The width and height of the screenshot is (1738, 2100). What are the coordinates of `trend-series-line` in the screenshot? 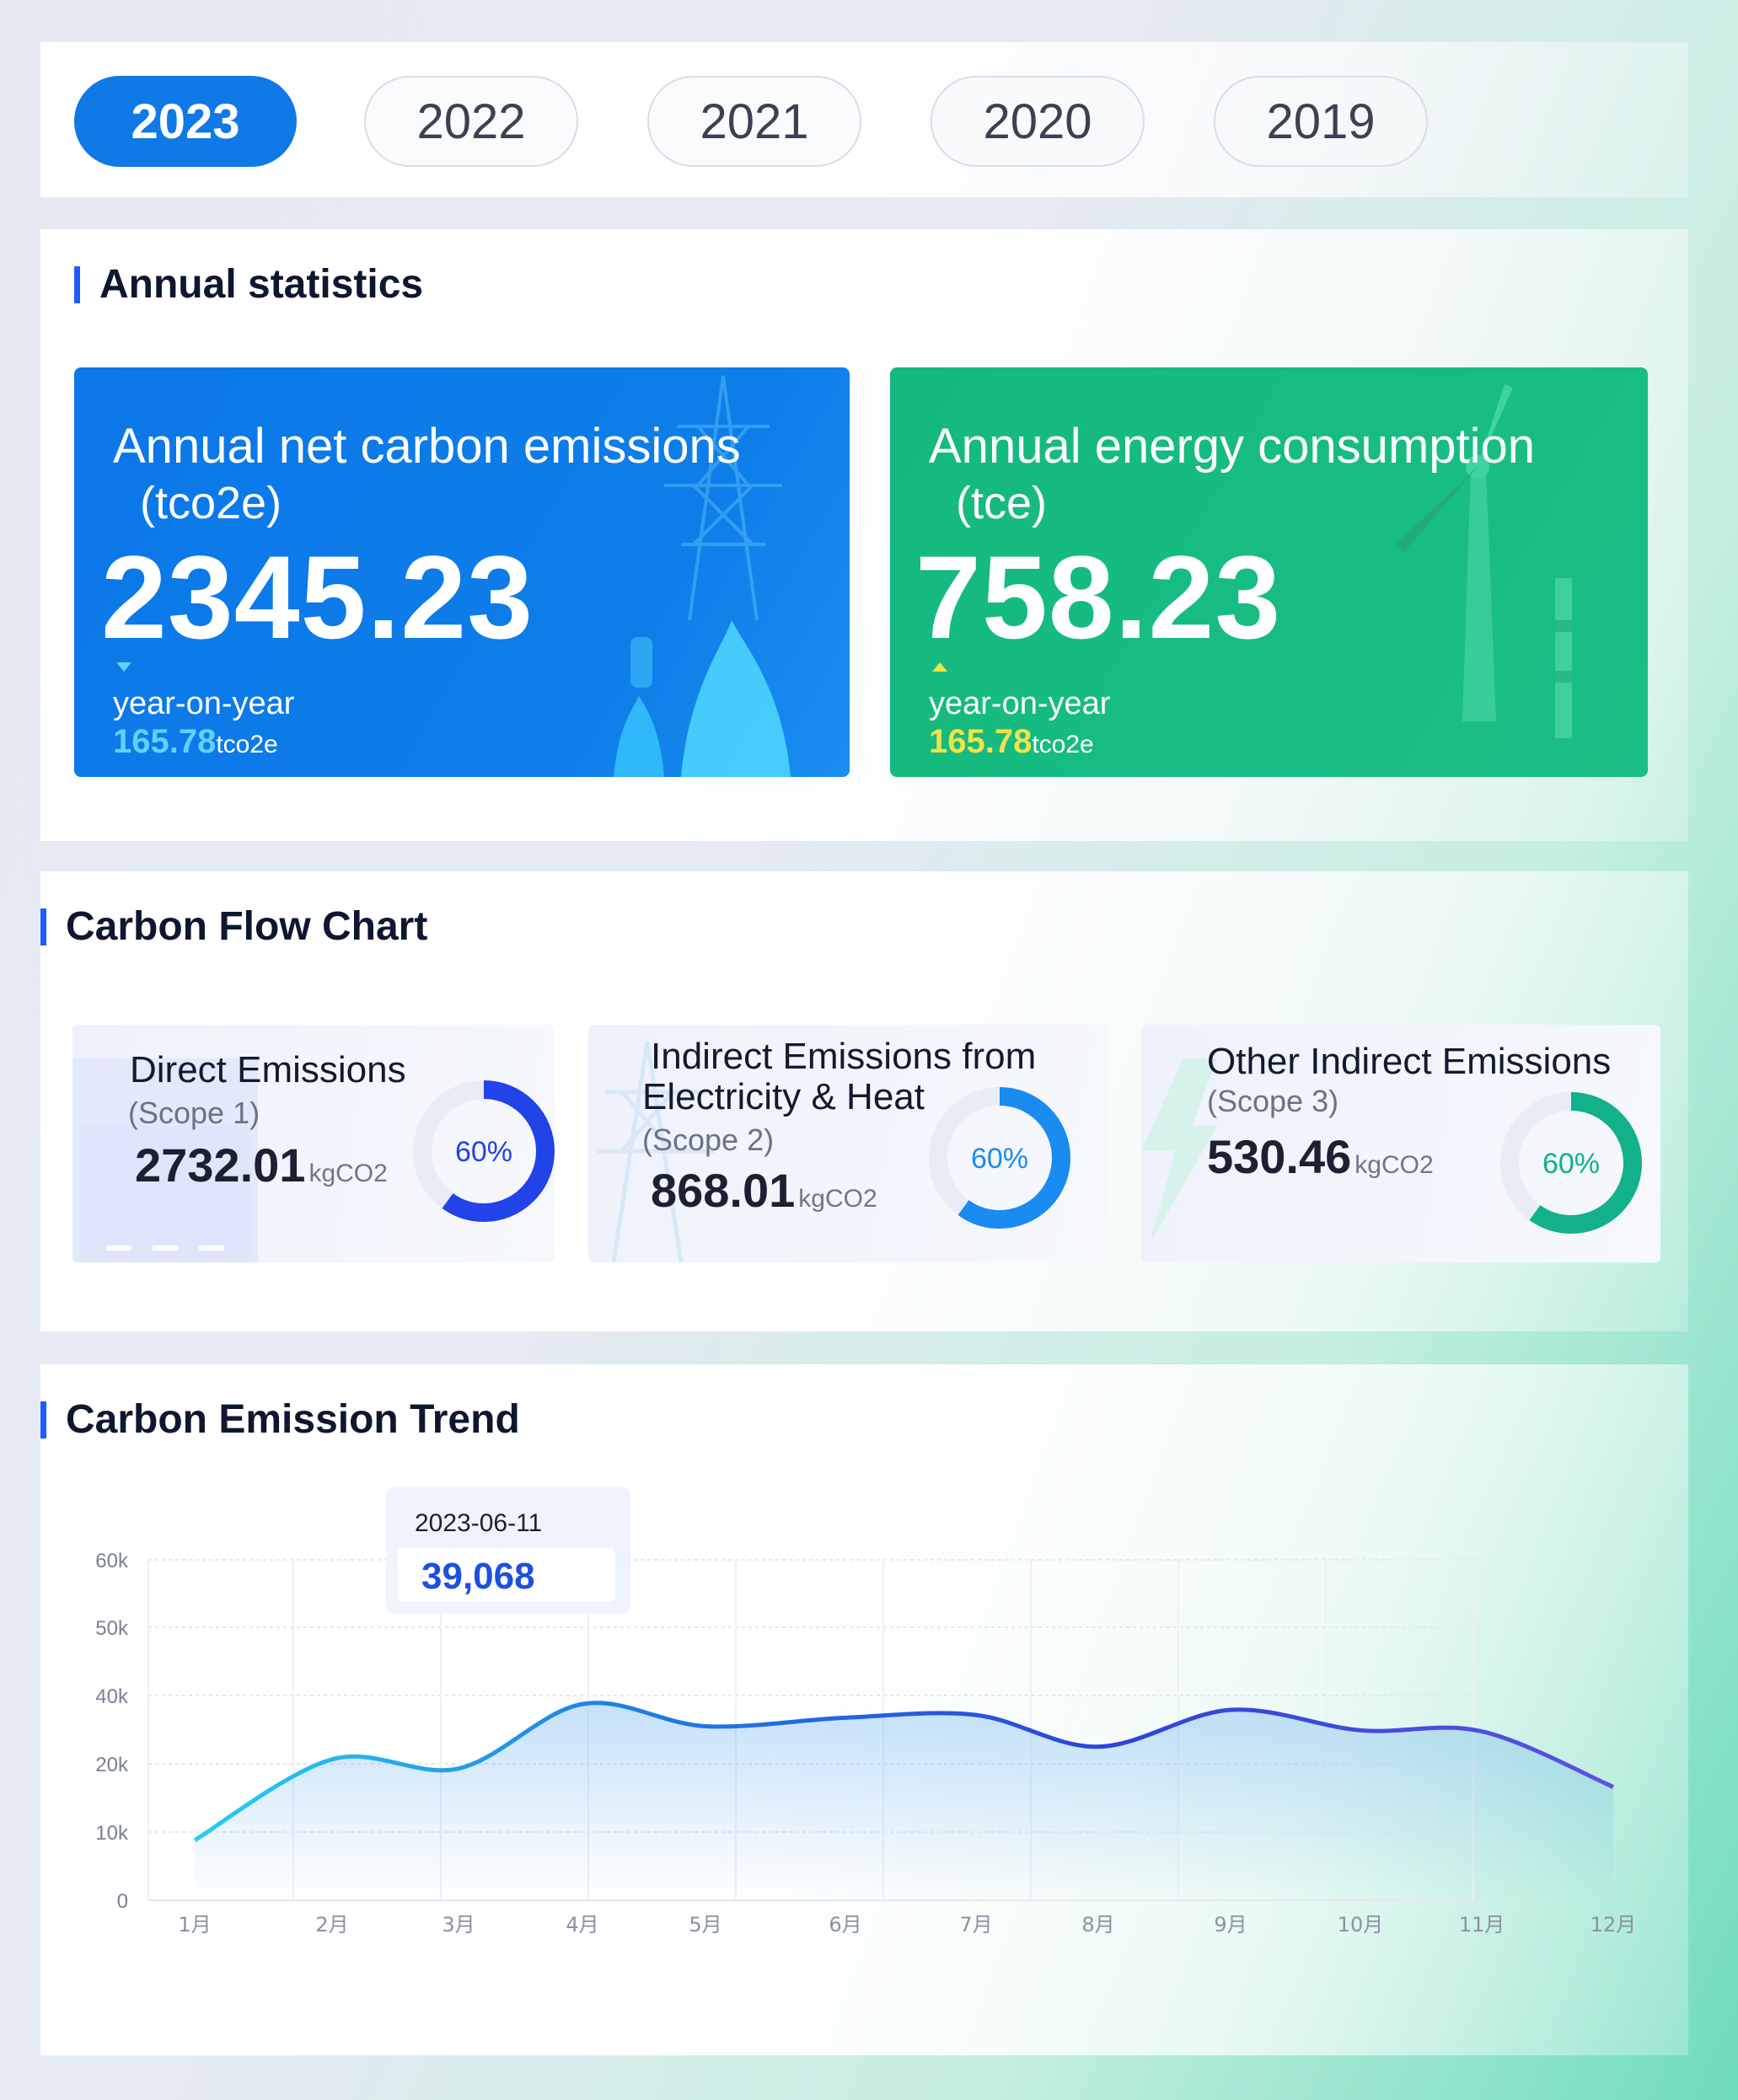 It's located at (904, 1772).